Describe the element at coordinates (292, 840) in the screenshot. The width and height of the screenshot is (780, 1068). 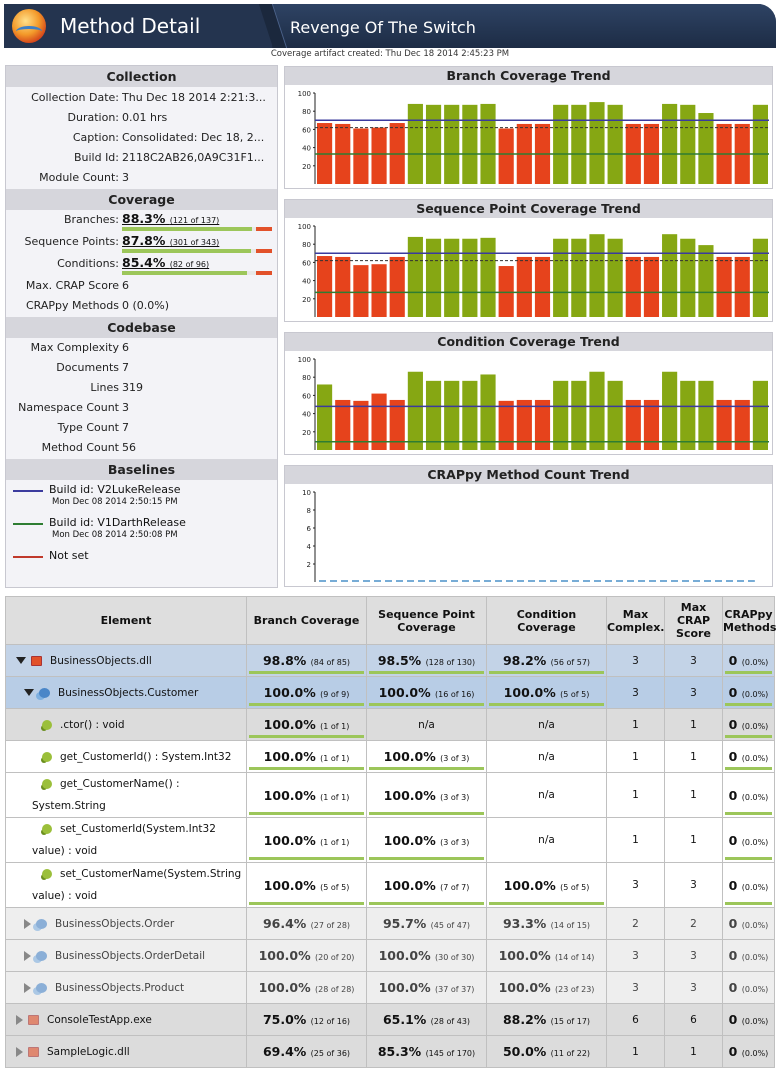
I see `branch-percent: 100.0%` at that location.